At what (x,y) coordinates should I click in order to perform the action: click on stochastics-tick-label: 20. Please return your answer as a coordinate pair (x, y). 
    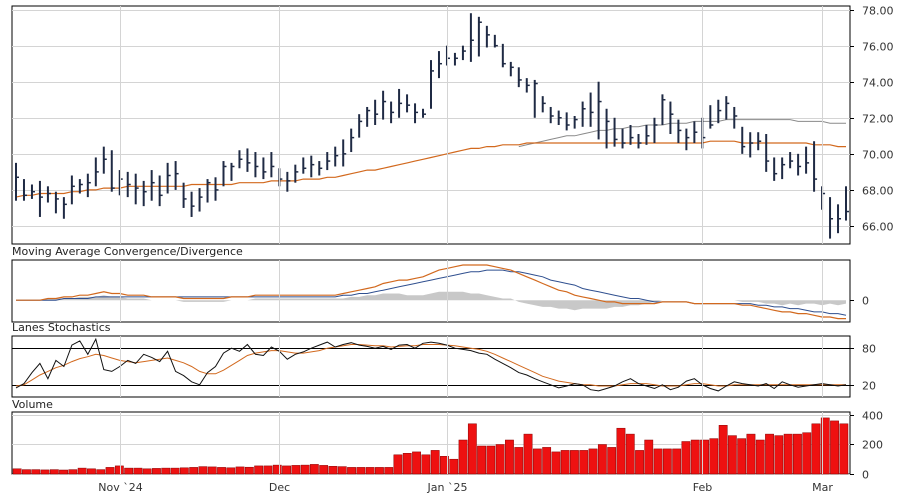
    Looking at the image, I should click on (869, 386).